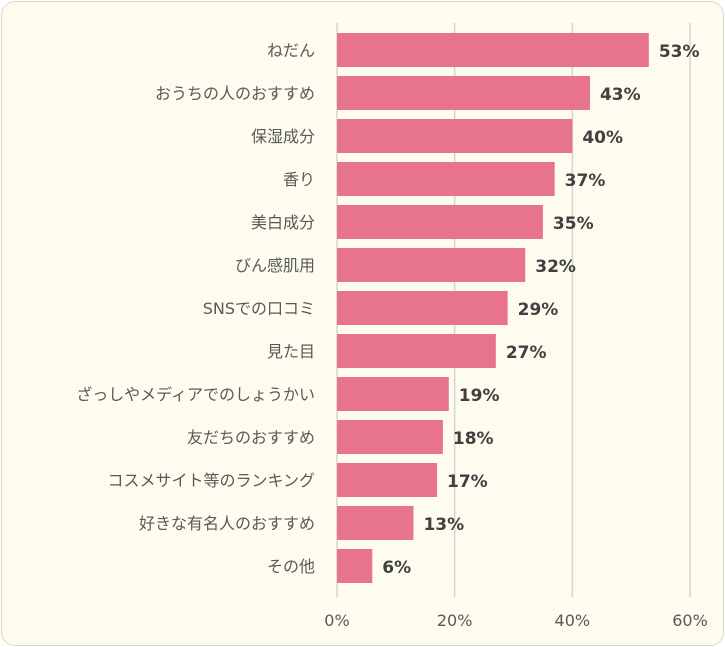  Describe the element at coordinates (620, 95) in the screenshot. I see `data-label: 43%` at that location.